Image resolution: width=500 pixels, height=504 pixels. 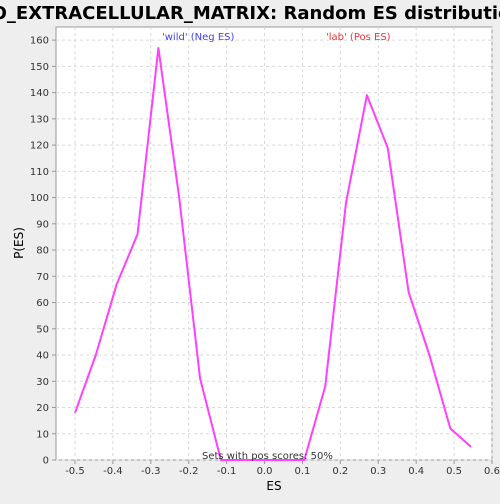 What do you see at coordinates (227, 471) in the screenshot?
I see `x-tick-label: -0.1` at bounding box center [227, 471].